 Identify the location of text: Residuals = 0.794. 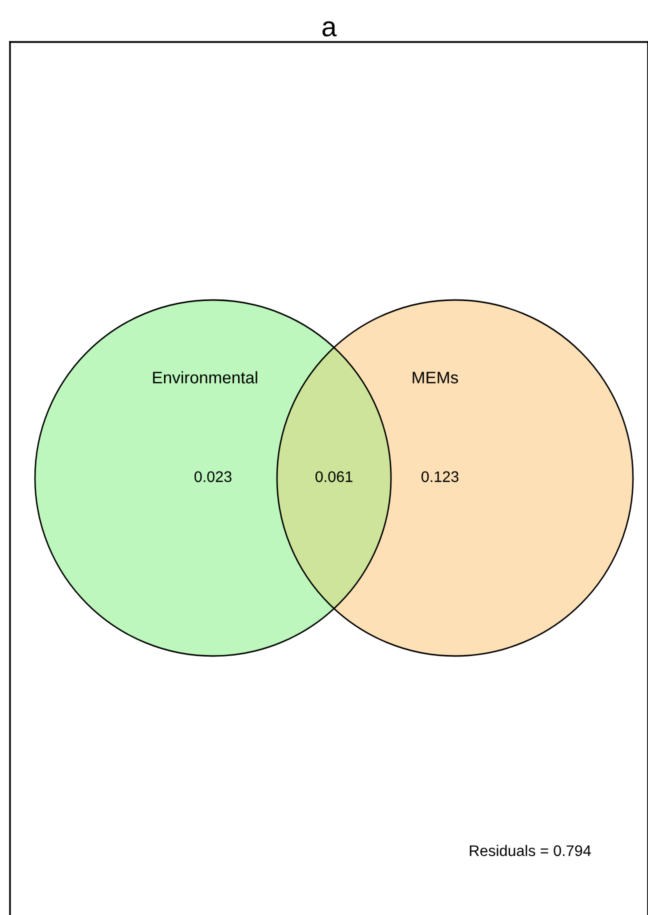
(530, 850).